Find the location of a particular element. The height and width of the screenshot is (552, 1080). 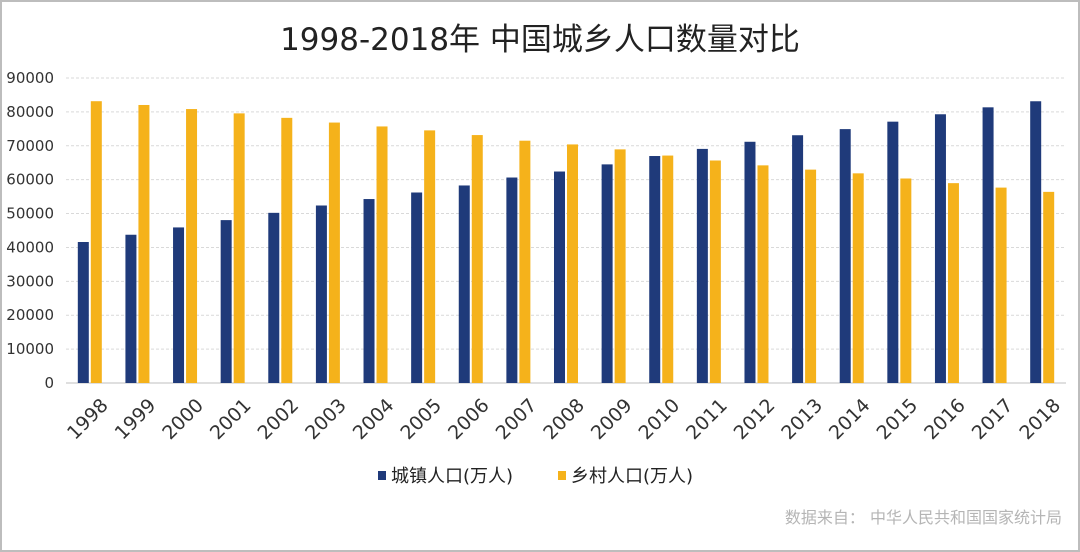

bar-urban-1998 is located at coordinates (83, 312).